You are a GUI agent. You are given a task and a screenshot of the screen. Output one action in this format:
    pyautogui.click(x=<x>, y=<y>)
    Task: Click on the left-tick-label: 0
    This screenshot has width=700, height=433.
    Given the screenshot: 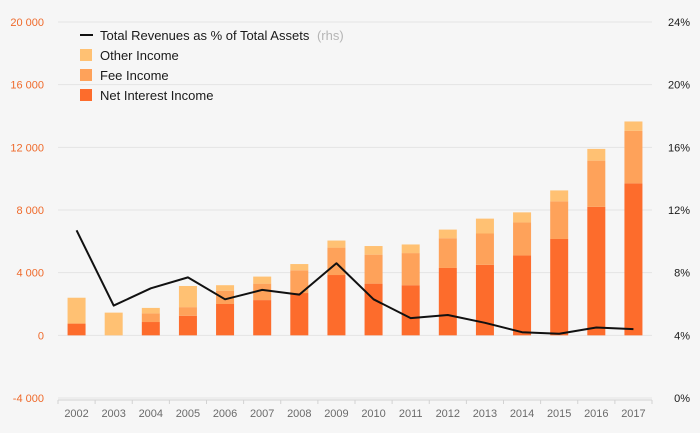 What is the action you would take?
    pyautogui.click(x=41, y=336)
    